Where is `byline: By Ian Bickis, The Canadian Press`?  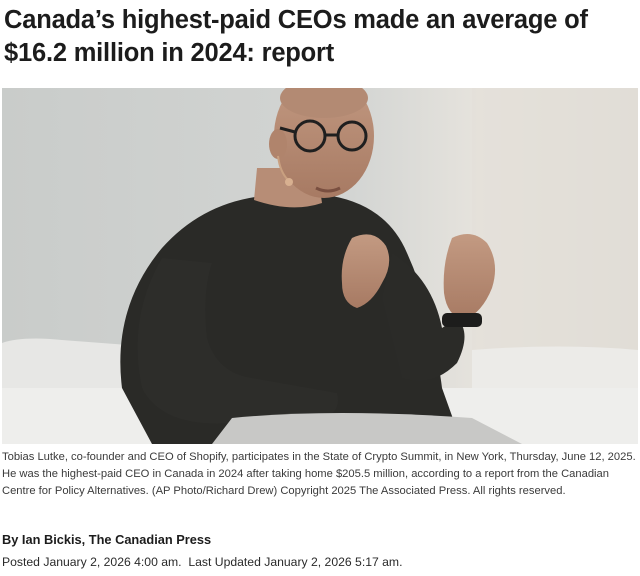
byline: By Ian Bickis, The Canadian Press is located at coordinates (107, 539).